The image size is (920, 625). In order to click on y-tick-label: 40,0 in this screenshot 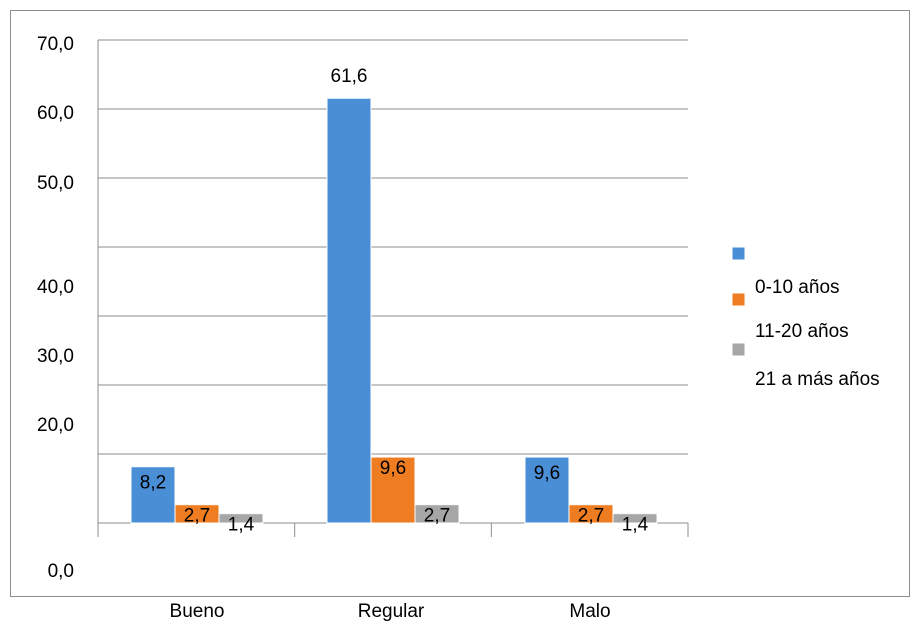, I will do `click(55, 287)`.